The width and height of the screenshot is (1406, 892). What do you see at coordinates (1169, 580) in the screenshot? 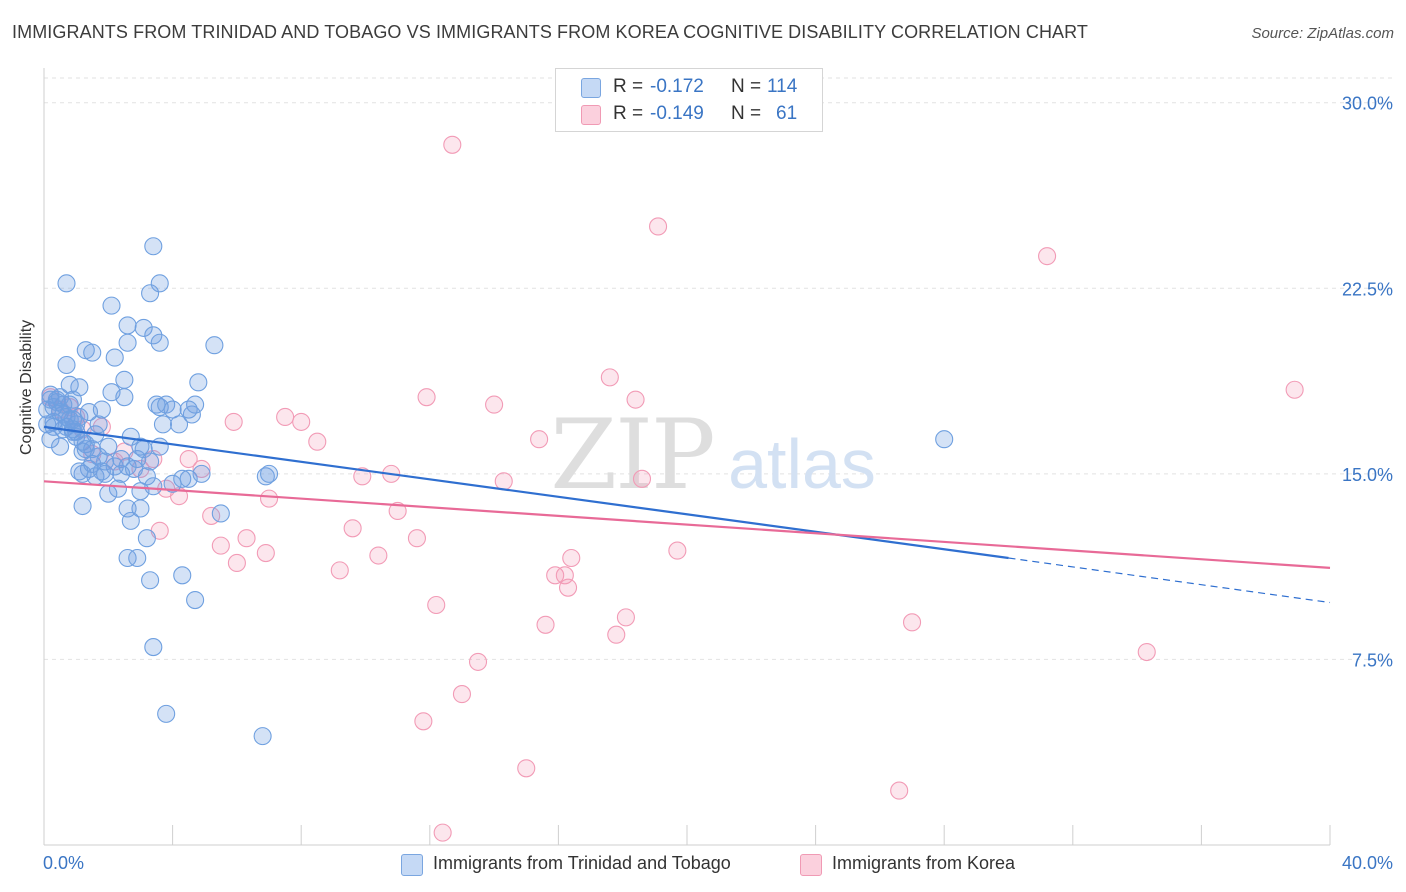
I see `trinidad-trend-extension` at bounding box center [1169, 580].